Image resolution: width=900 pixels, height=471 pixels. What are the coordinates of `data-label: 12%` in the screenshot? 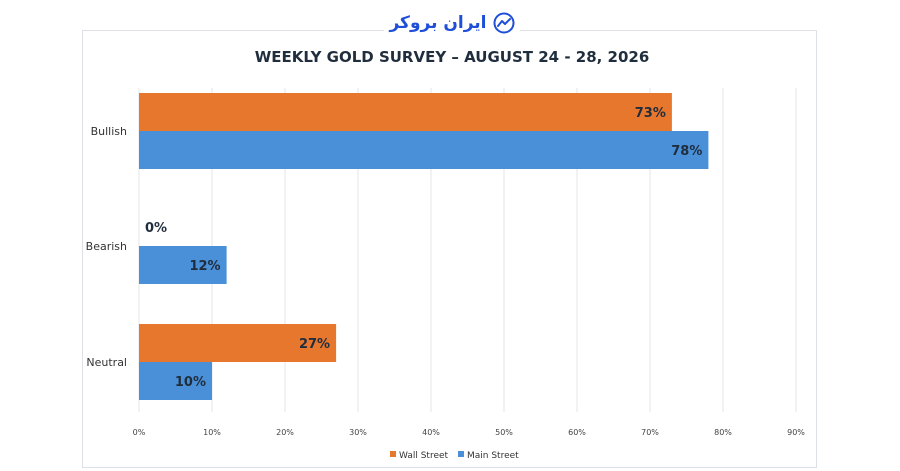 It's located at (204, 266).